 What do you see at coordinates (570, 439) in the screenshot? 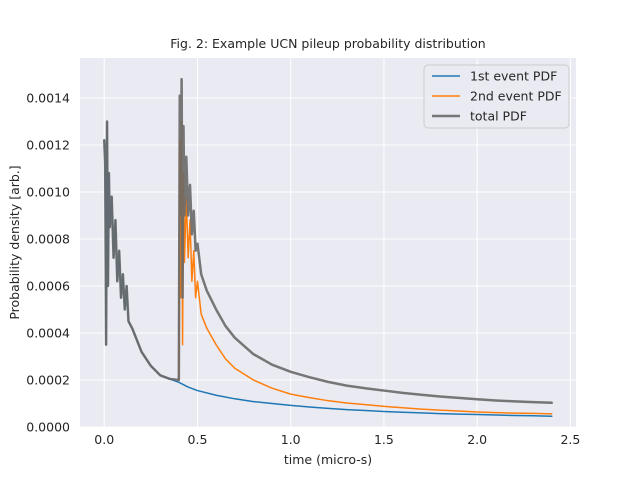
I see `x-tick-label: 2.5` at bounding box center [570, 439].